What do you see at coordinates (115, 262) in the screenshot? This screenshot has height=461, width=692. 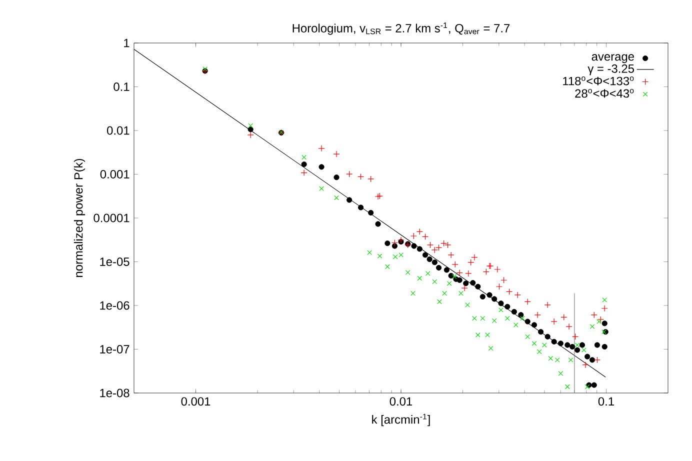 I see `y-tick-label: 1e-05` at bounding box center [115, 262].